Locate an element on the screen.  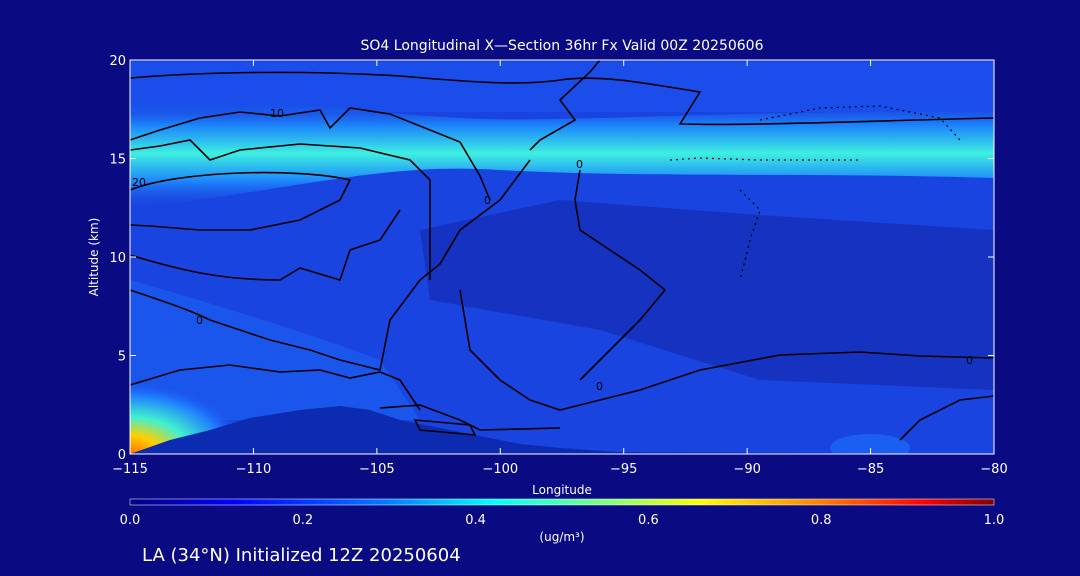
y-axis-title: Altitude (km) is located at coordinates (94, 257).